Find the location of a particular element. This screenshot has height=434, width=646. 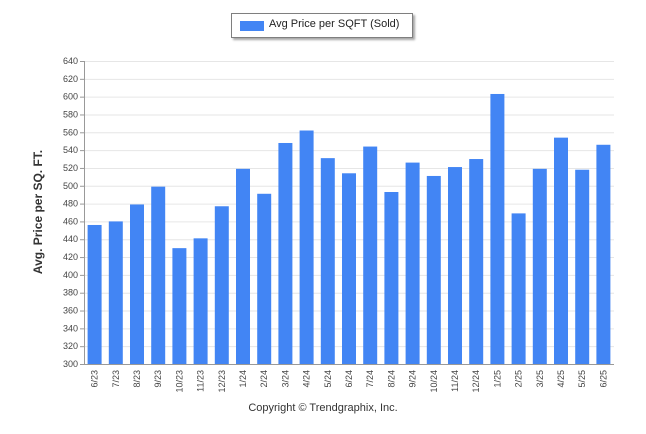

y-tick-label: 540 is located at coordinates (70, 150).